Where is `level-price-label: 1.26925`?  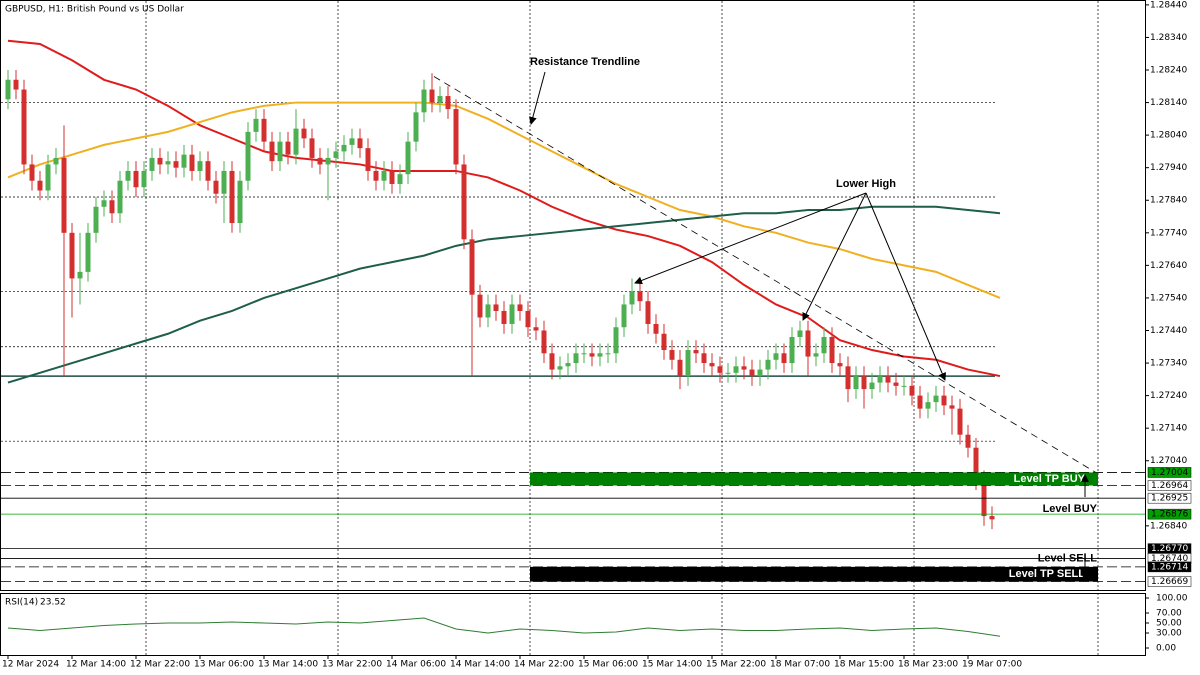
level-price-label: 1.26925 is located at coordinates (1169, 499).